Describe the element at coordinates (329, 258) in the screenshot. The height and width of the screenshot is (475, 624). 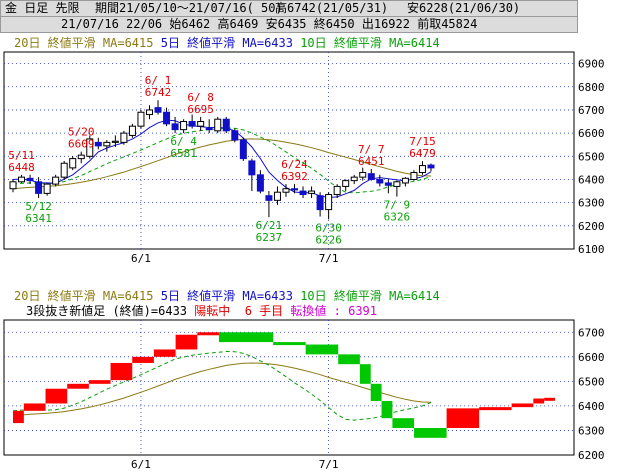
I see `date-axis-tick: 7/1` at that location.